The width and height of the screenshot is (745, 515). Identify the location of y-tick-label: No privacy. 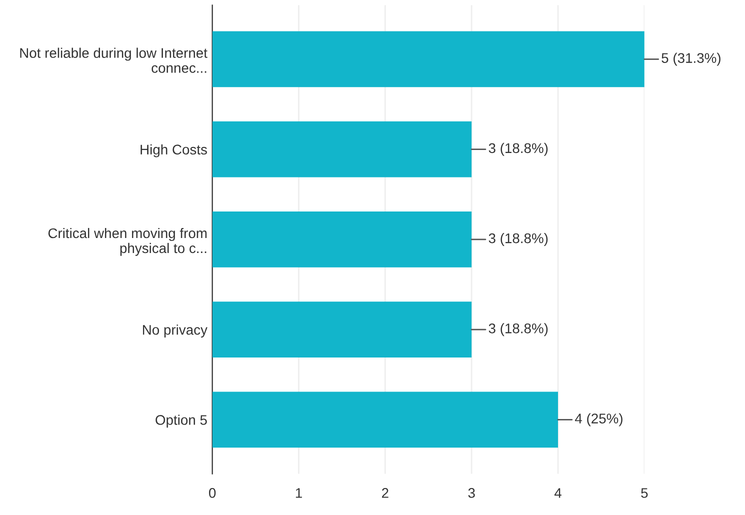
(175, 331).